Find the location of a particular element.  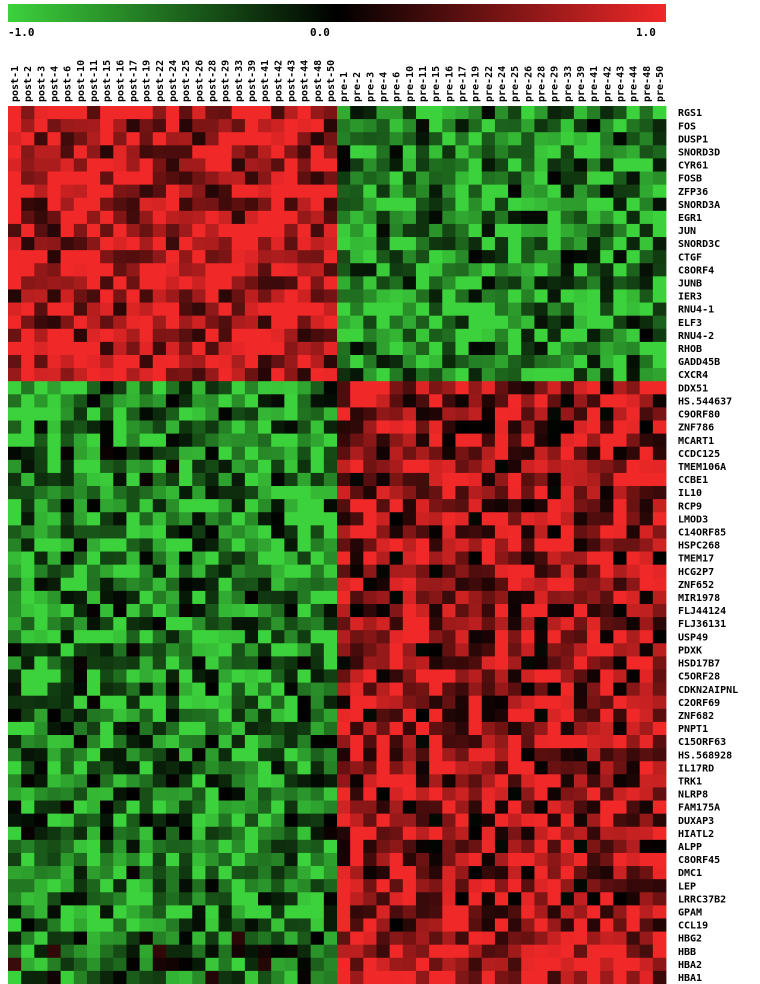

column-label: pre-19 is located at coordinates (476, 84).